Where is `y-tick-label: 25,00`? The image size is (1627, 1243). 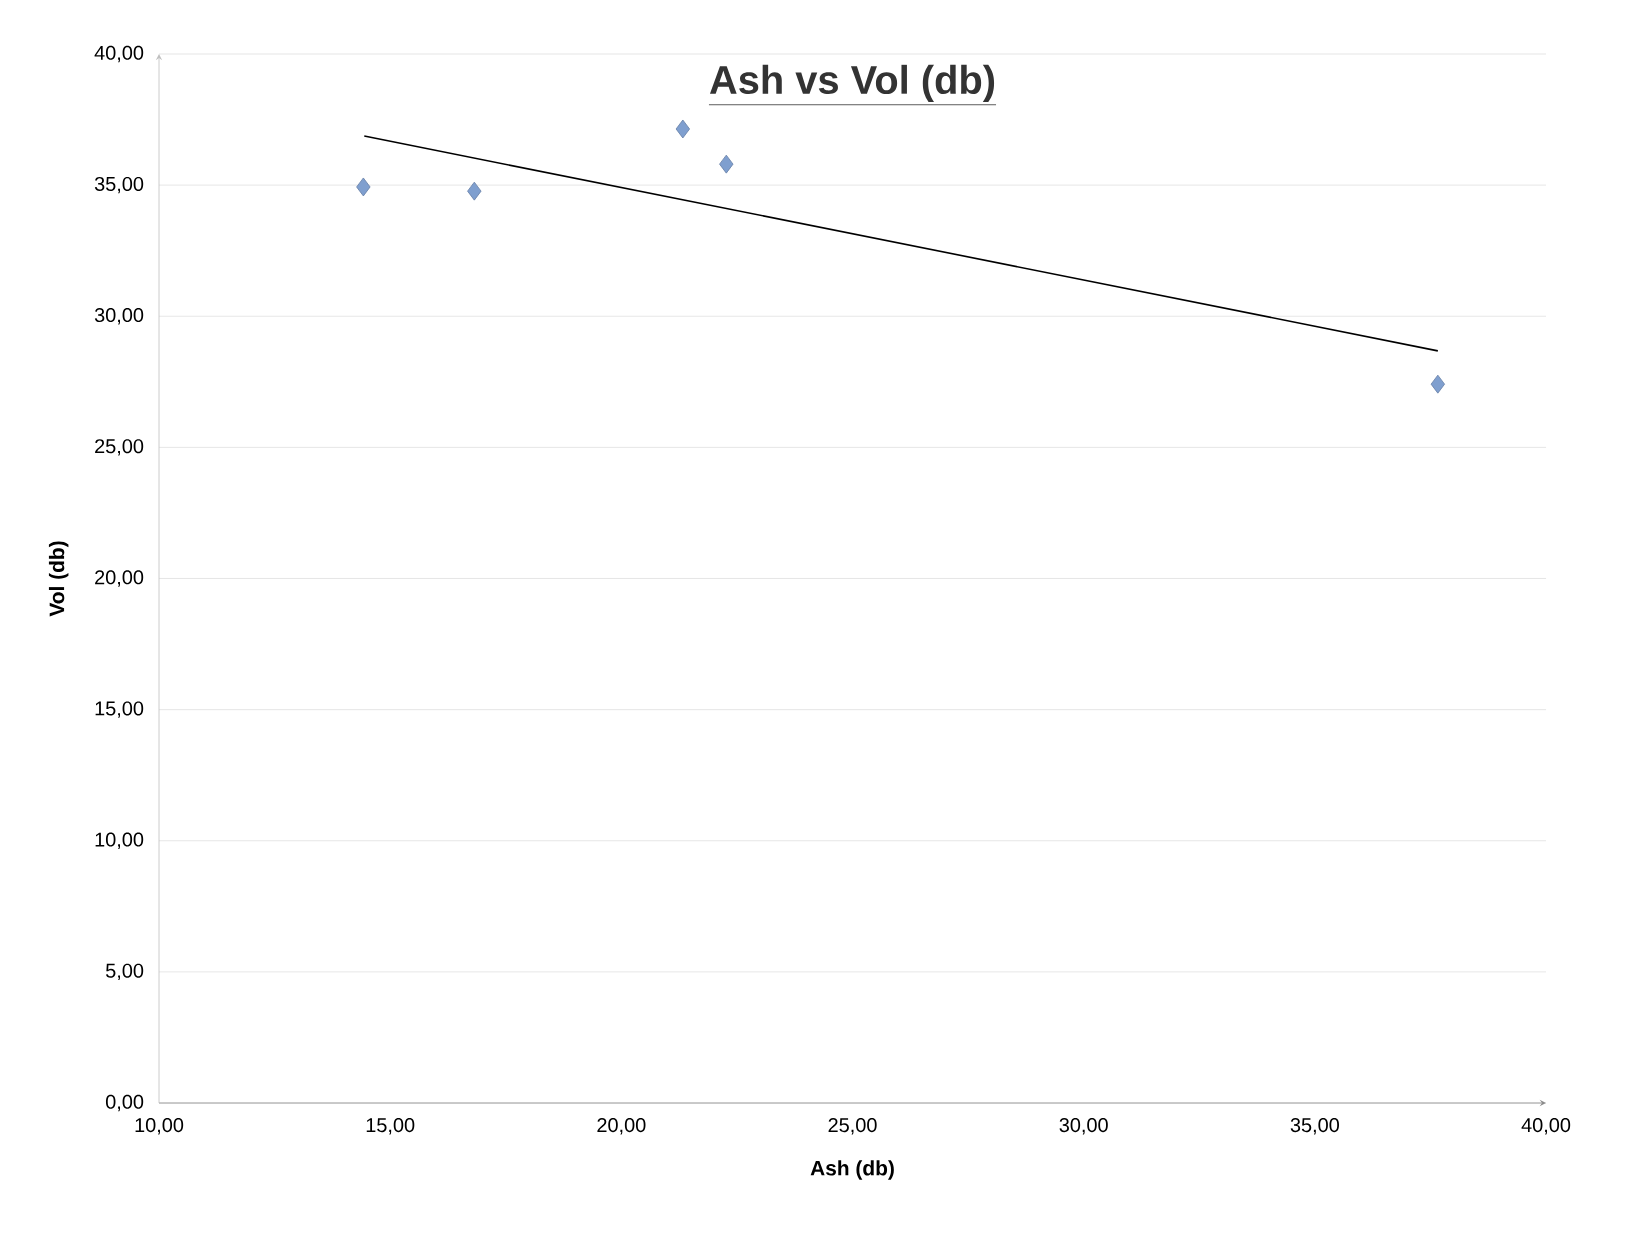
y-tick-label: 25,00 is located at coordinates (119, 447).